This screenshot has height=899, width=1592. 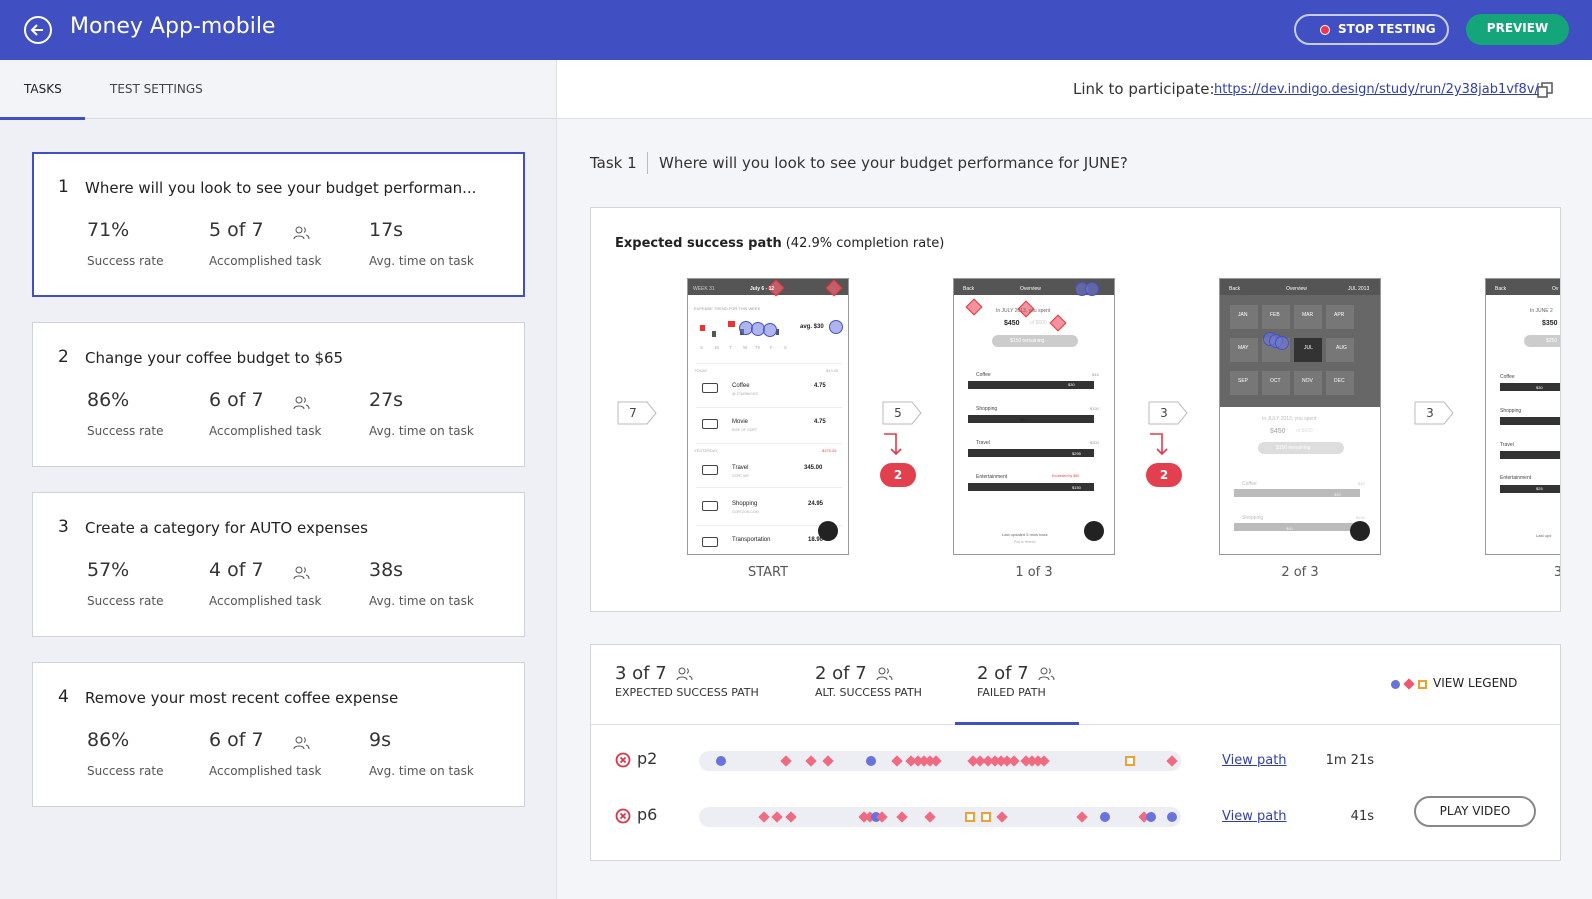 What do you see at coordinates (301, 403) in the screenshot?
I see `people-glyph` at bounding box center [301, 403].